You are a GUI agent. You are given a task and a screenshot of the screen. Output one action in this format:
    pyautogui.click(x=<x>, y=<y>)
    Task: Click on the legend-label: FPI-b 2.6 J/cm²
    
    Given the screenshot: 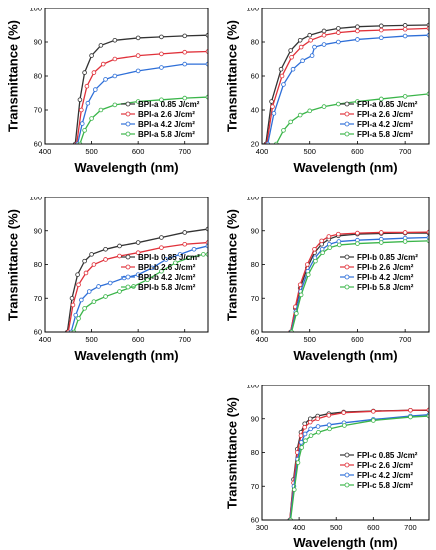 What is the action you would take?
    pyautogui.click(x=385, y=267)
    